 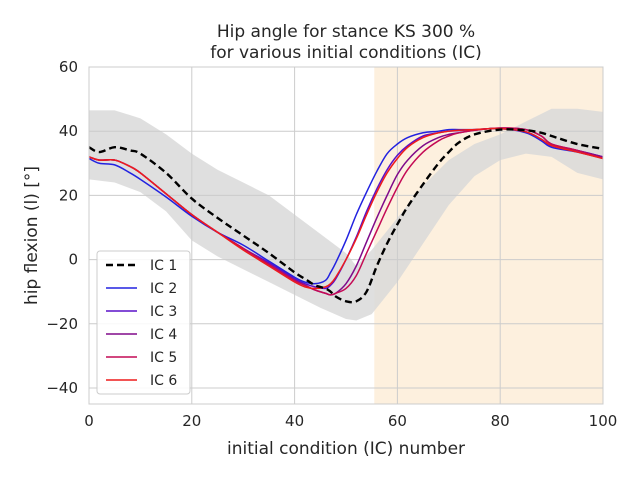 What do you see at coordinates (163, 335) in the screenshot?
I see `legend-label: IC 4` at bounding box center [163, 335].